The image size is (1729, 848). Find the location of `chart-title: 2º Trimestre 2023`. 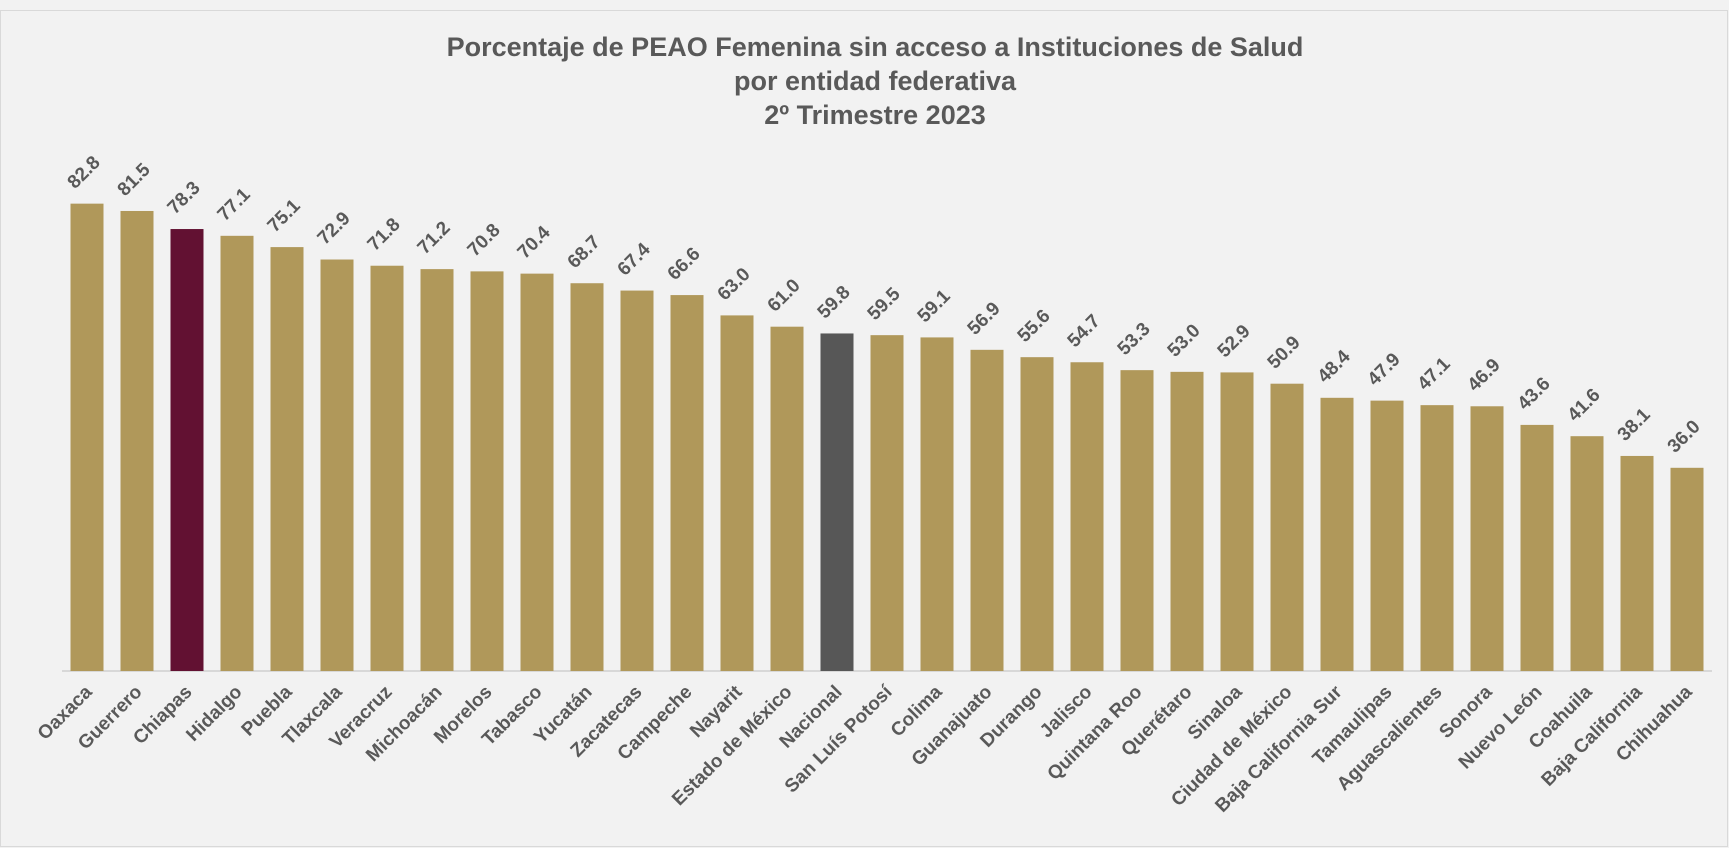

chart-title: 2º Trimestre 2023 is located at coordinates (875, 115).